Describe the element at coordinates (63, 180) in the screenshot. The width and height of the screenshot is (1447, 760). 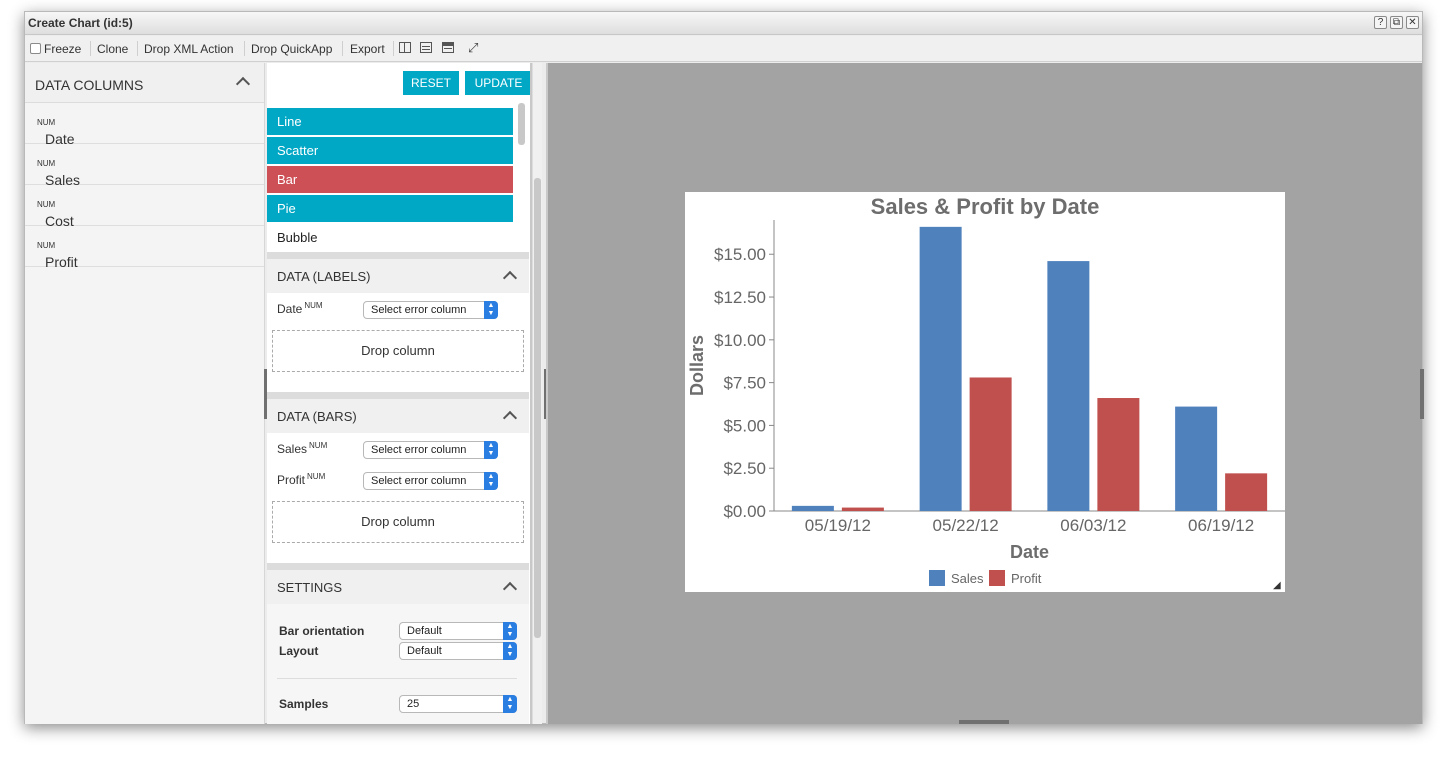
I see `column-name: Sales` at that location.